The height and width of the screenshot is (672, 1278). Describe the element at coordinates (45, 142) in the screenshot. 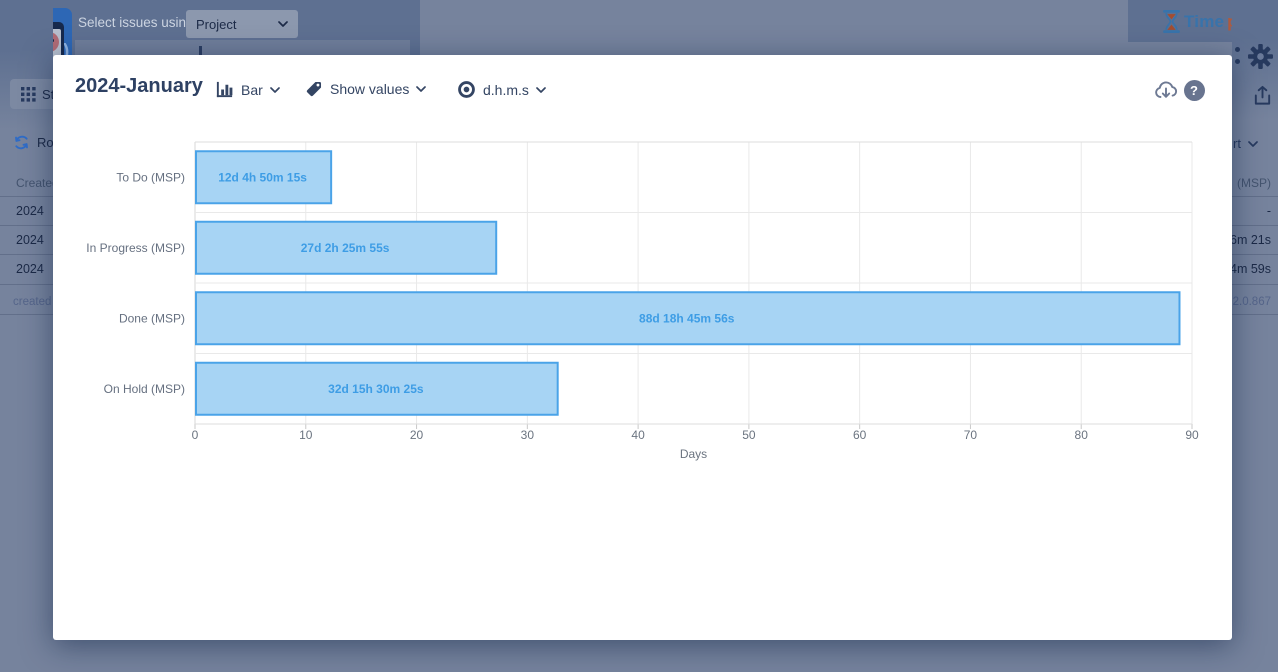

I see `rows-button-label: Ro` at that location.